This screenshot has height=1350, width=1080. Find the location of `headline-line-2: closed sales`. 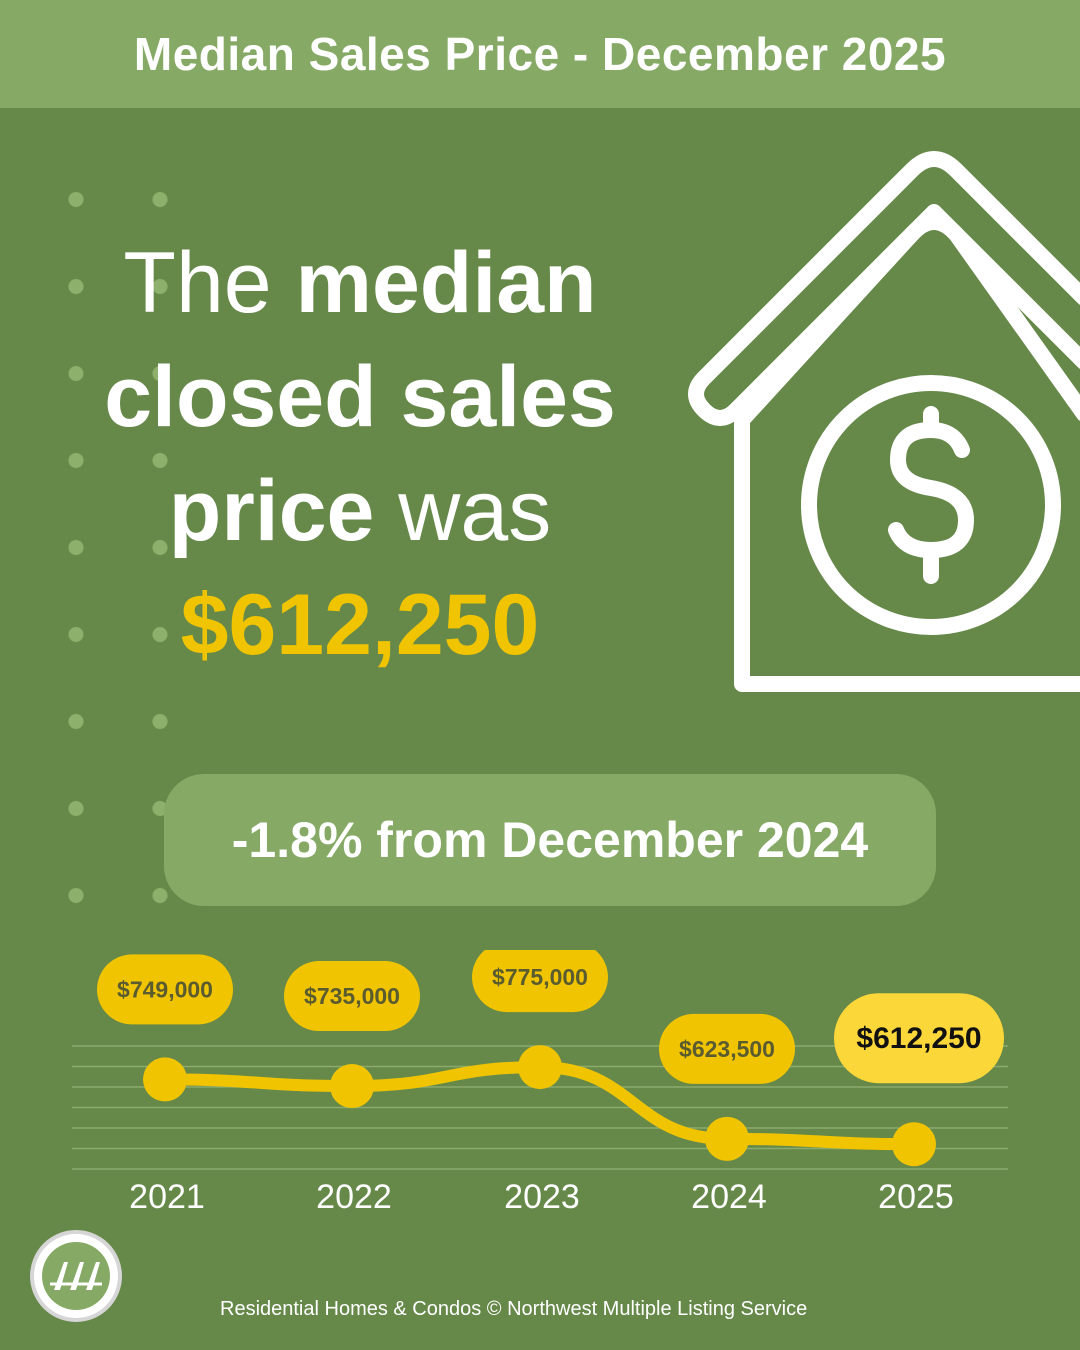

headline-line-2: closed sales is located at coordinates (360, 397).